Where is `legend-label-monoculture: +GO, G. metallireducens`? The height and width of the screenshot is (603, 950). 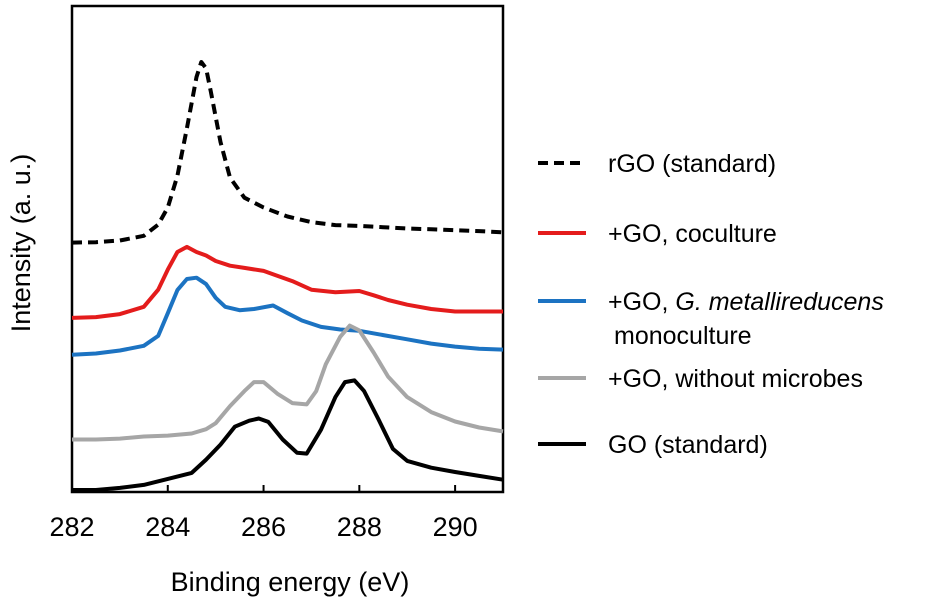 legend-label-monoculture: +GO, G. metallireducens is located at coordinates (746, 302).